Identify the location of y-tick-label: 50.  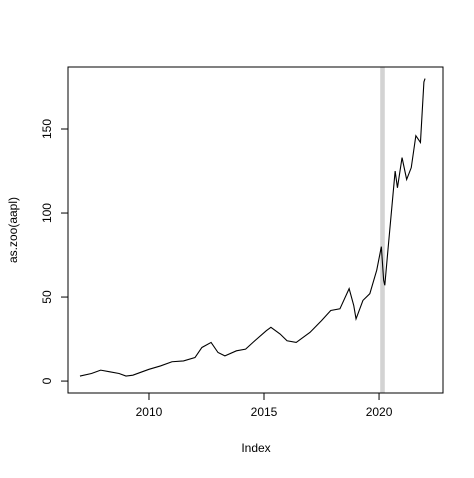
(47, 297).